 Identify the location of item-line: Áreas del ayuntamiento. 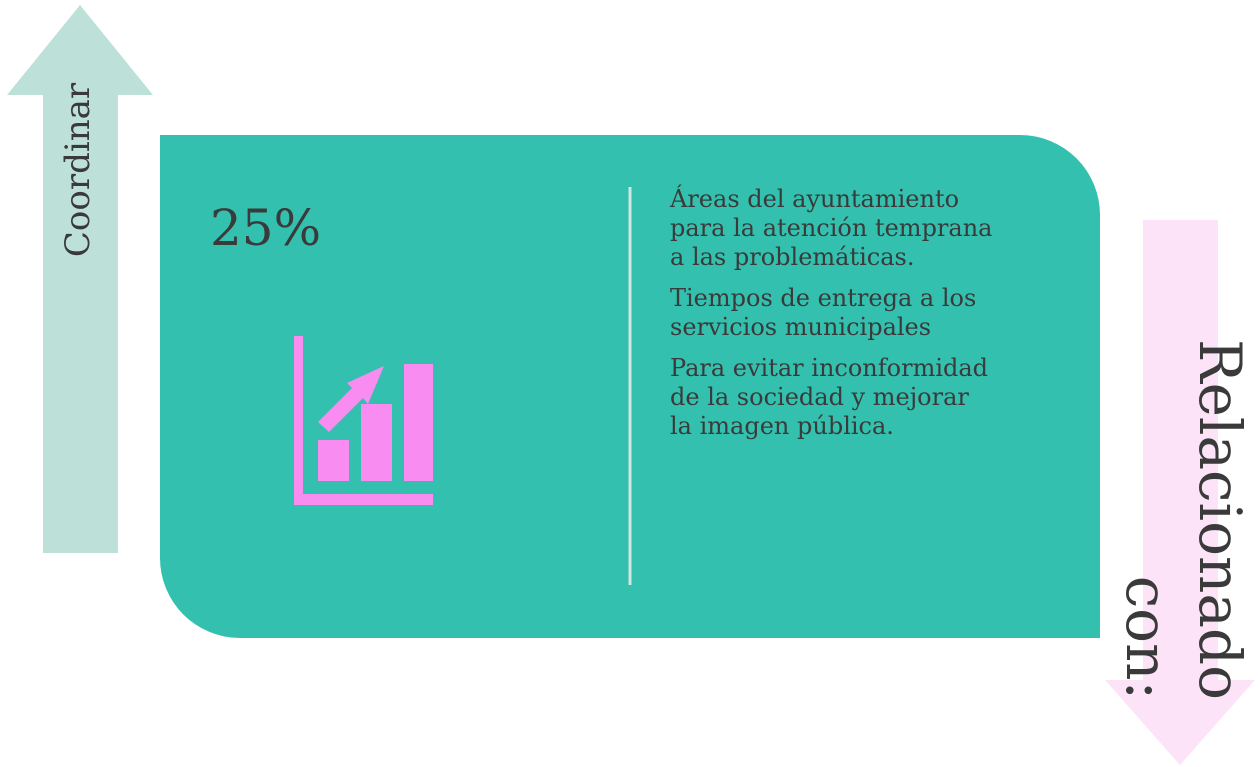
(814, 198).